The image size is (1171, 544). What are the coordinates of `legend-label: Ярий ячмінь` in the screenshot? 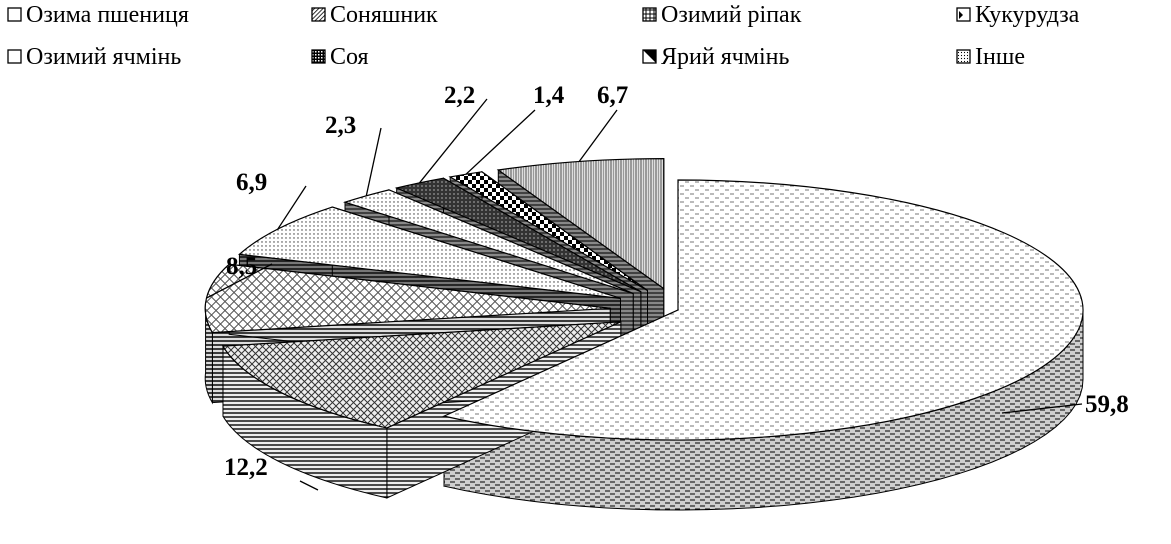 It's located at (725, 57).